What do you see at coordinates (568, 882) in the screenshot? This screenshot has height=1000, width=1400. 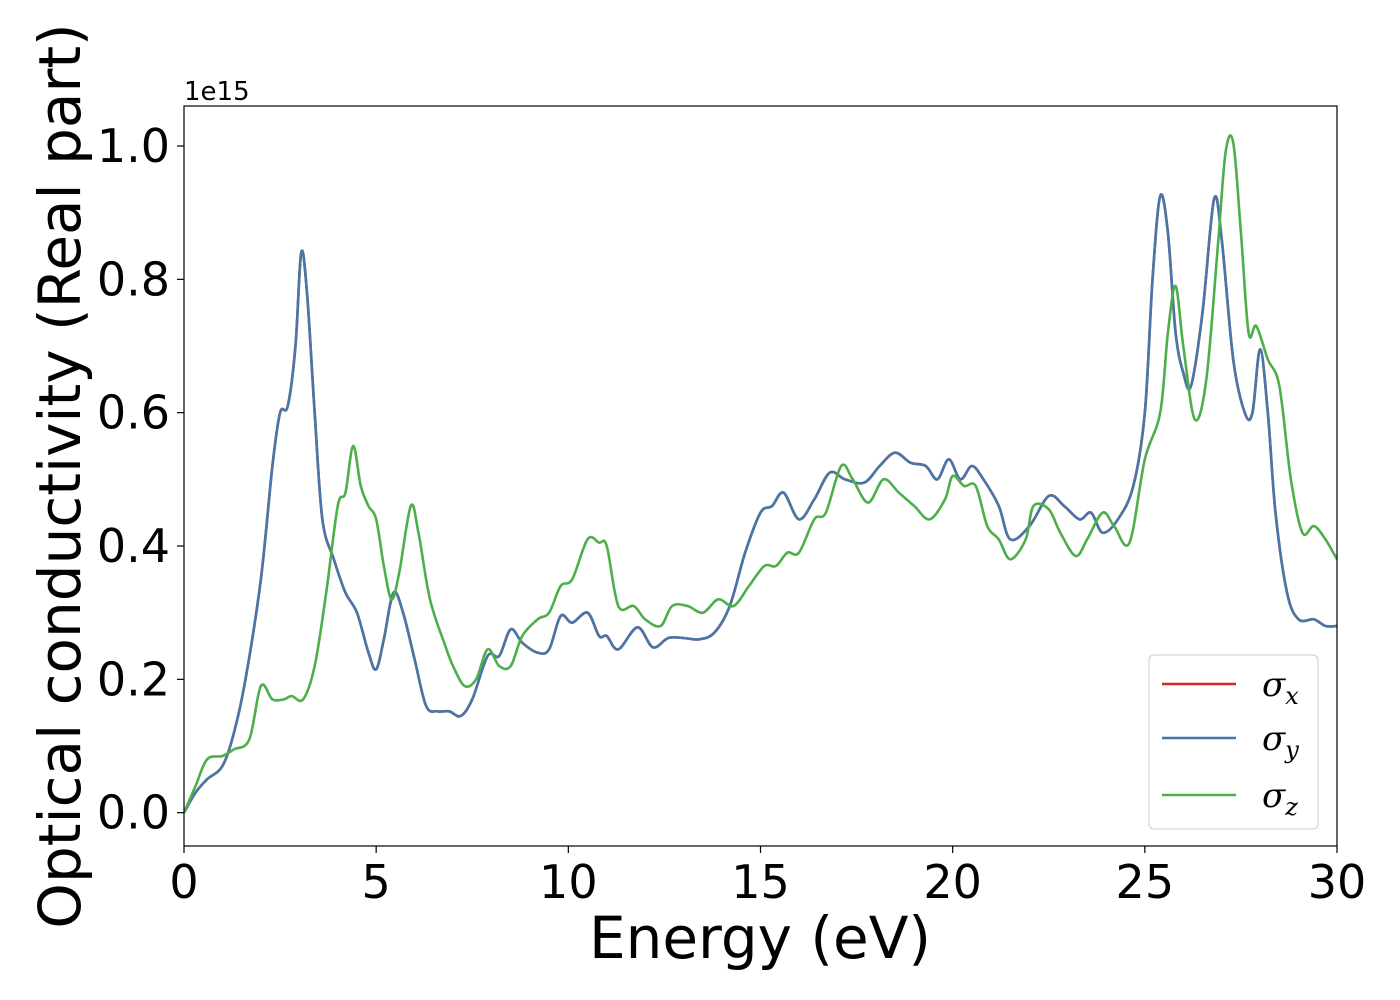 I see `x-tick-label: 10` at bounding box center [568, 882].